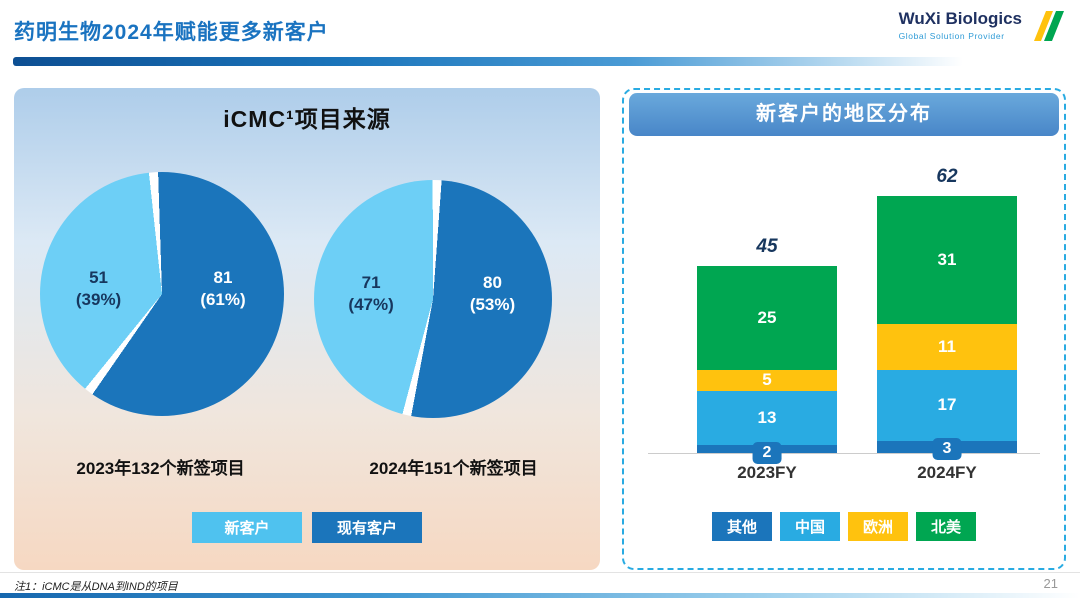 The width and height of the screenshot is (1080, 598). What do you see at coordinates (96, 587) in the screenshot?
I see `footnote: 注1：iCMC是从DNA到IND的项目` at bounding box center [96, 587].